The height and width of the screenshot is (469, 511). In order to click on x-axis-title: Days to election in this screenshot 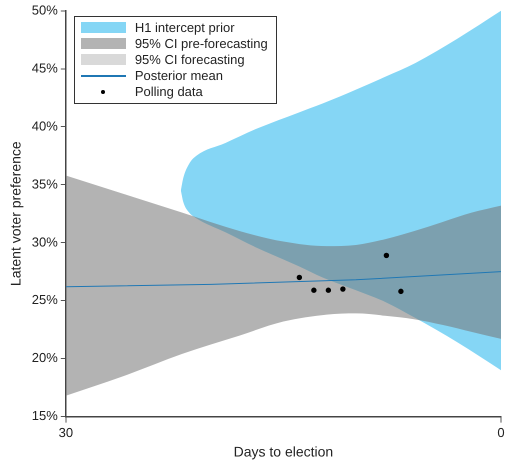, I will do `click(284, 451)`.